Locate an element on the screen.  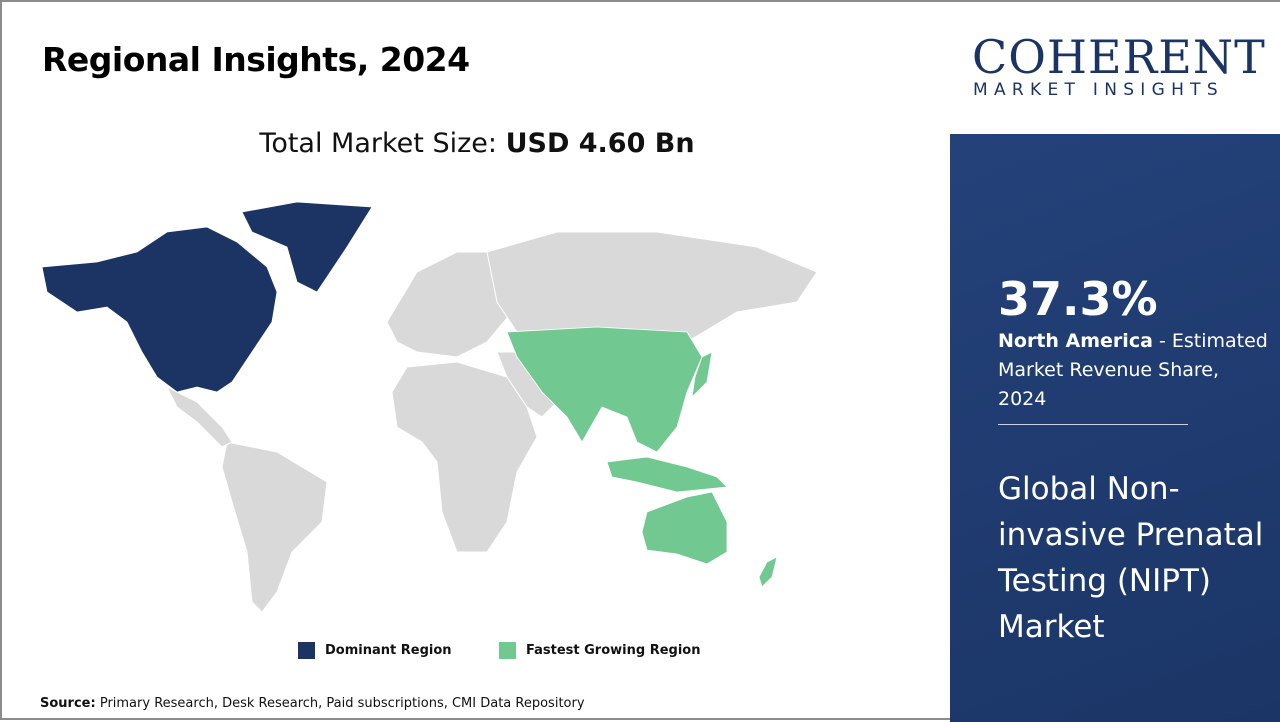
region-name: North America is located at coordinates (1075, 341).